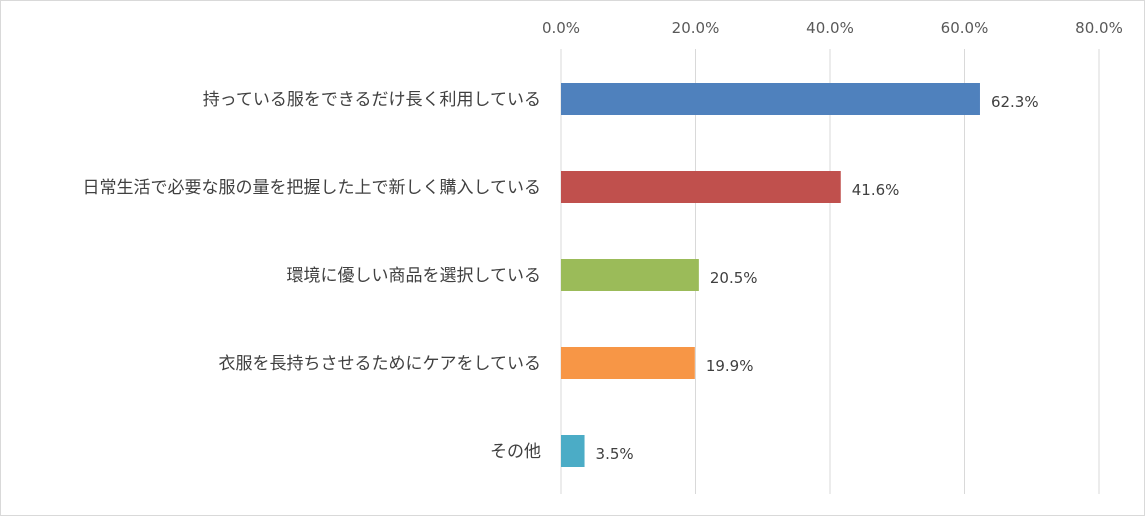  Describe the element at coordinates (876, 190) in the screenshot. I see `data-label: 41.6%` at that location.